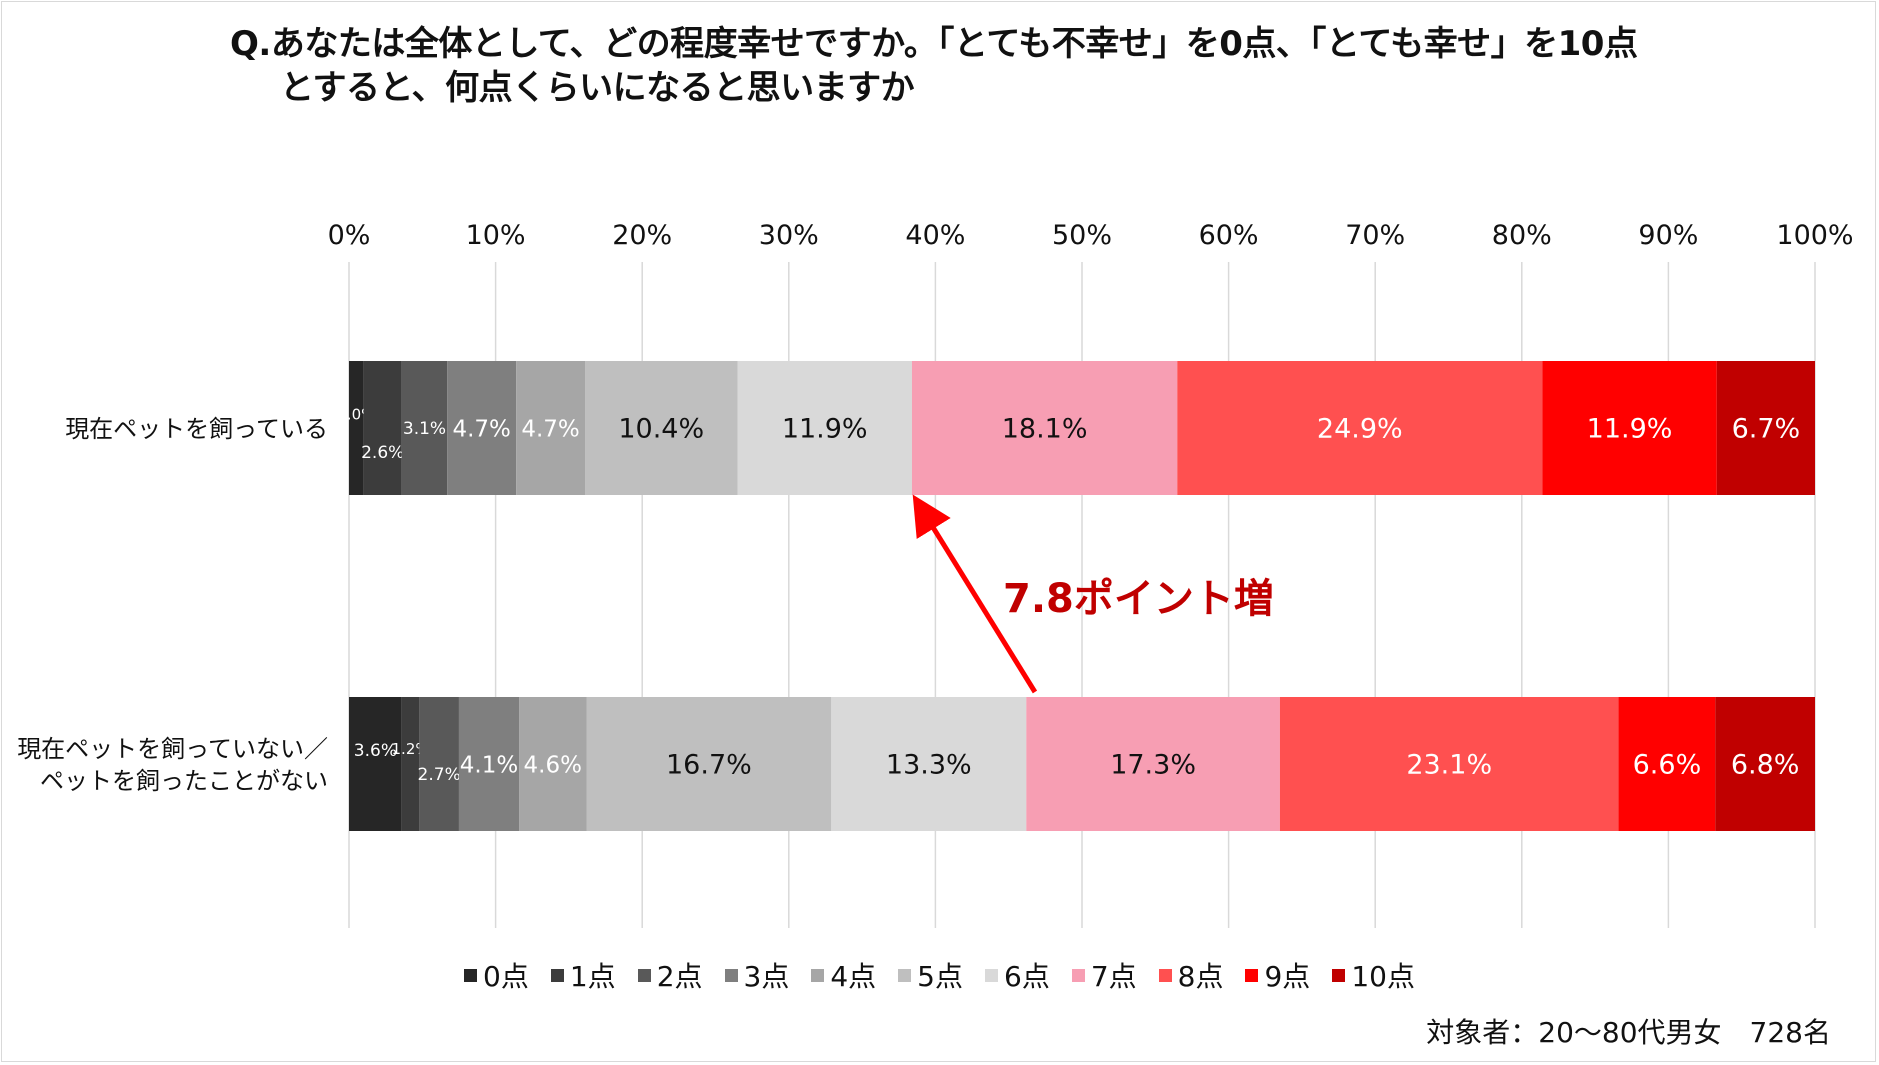  I want to click on data-label: 10.4%, so click(661, 429).